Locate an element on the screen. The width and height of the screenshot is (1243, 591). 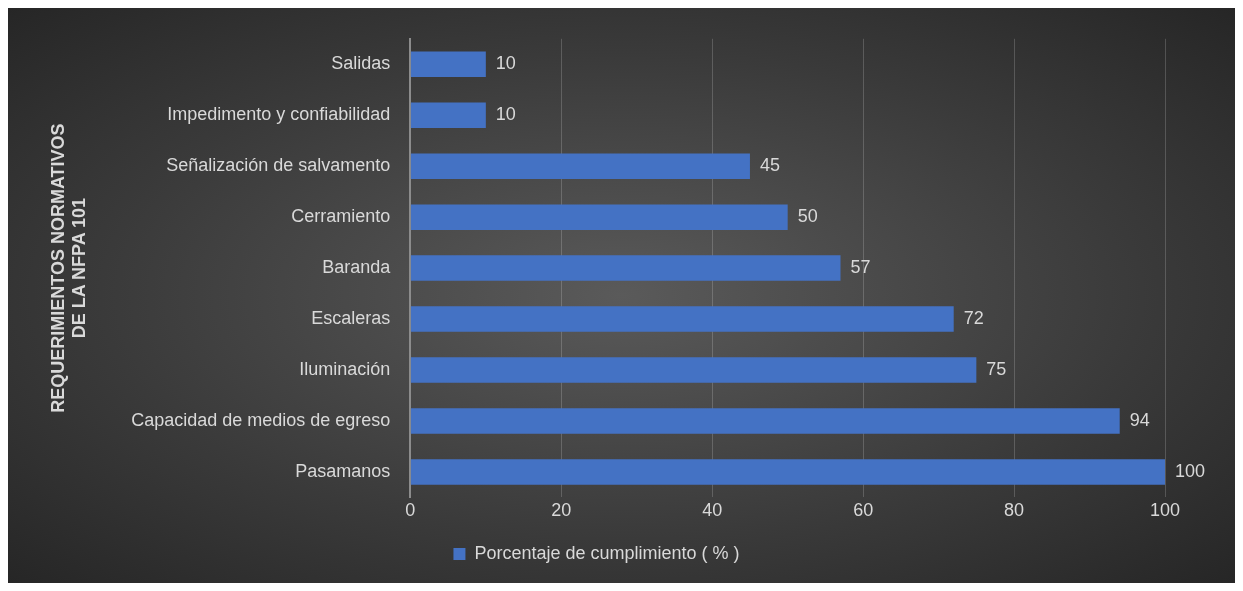
y-tick-label: Iluminación is located at coordinates (345, 368).